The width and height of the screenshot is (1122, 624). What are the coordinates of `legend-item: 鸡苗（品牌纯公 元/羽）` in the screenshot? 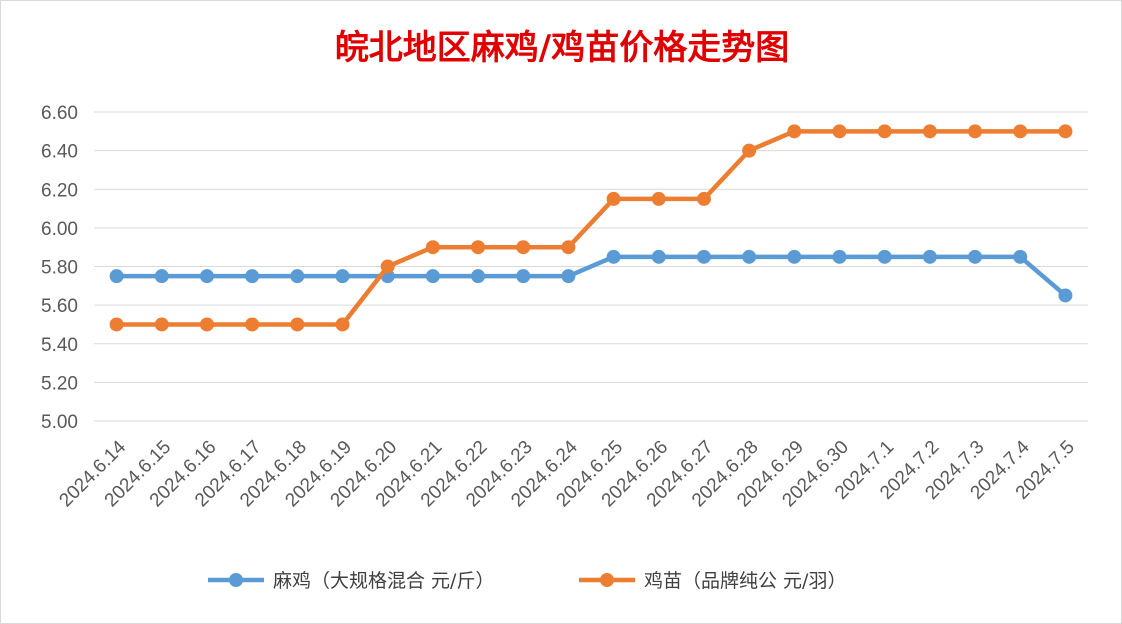 It's located at (712, 581).